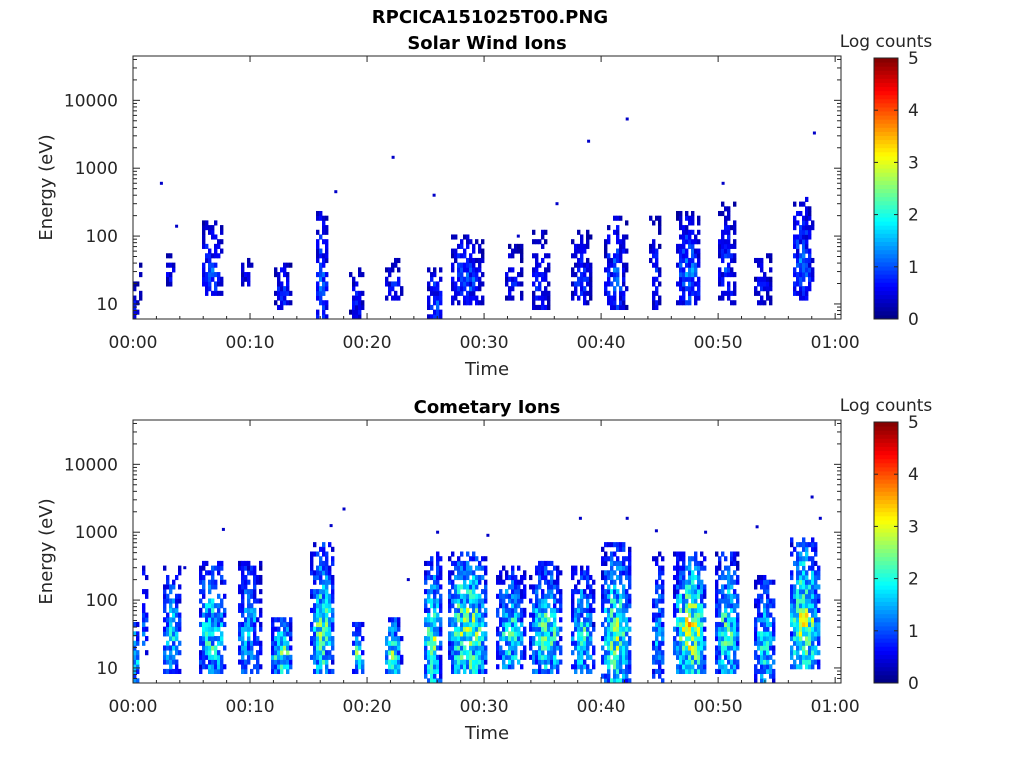  I want to click on colorbar-tick-label: 2, so click(913, 580).